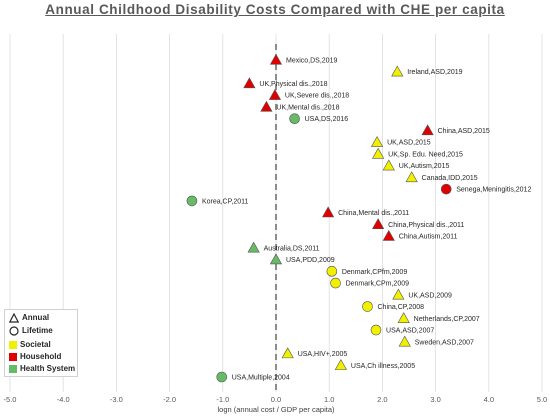 Image resolution: width=550 pixels, height=417 pixels. I want to click on legend-item-annual: Annual, so click(29, 317).